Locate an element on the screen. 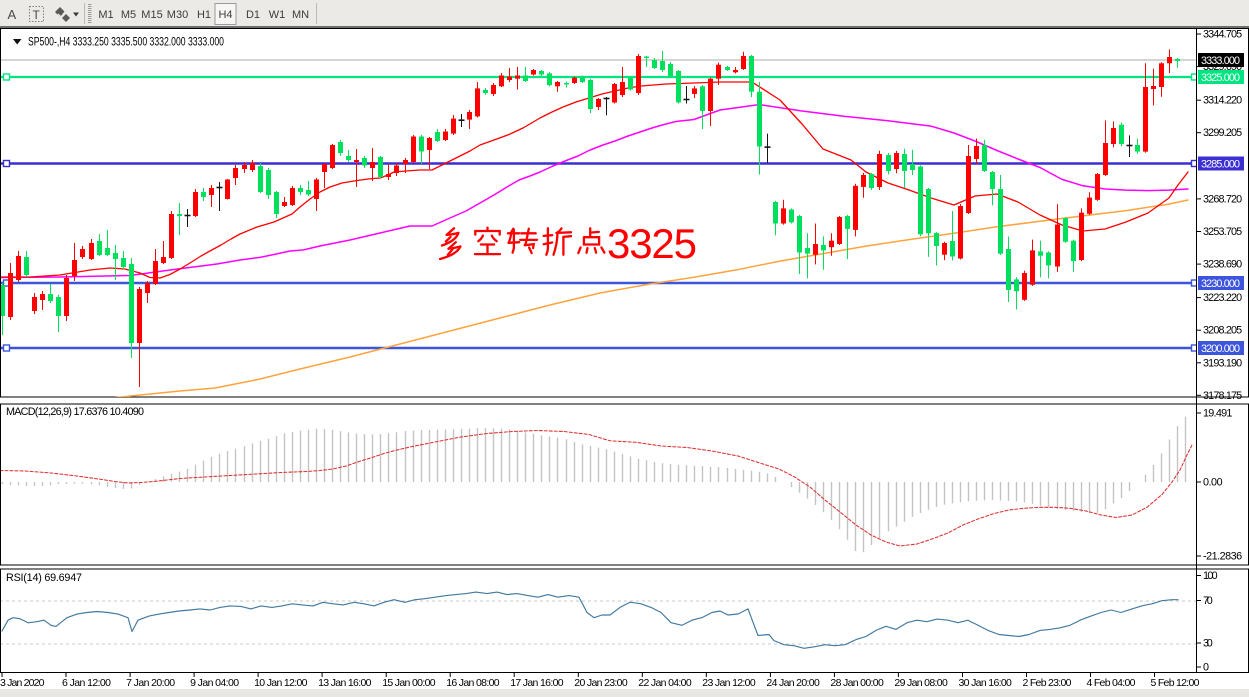 This screenshot has height=697, width=1249. svg-text: 3299.205 is located at coordinates (1222, 133).